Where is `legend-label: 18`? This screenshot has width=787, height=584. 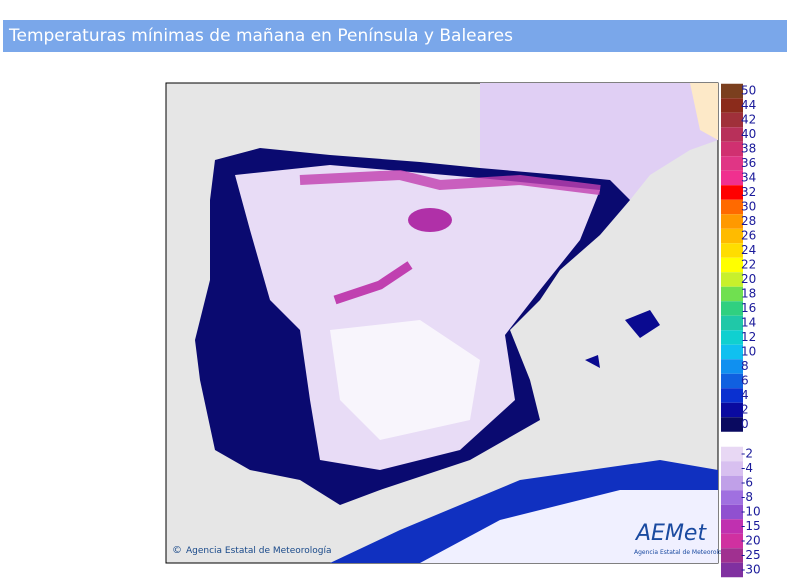
legend-label: 18 is located at coordinates (748, 294).